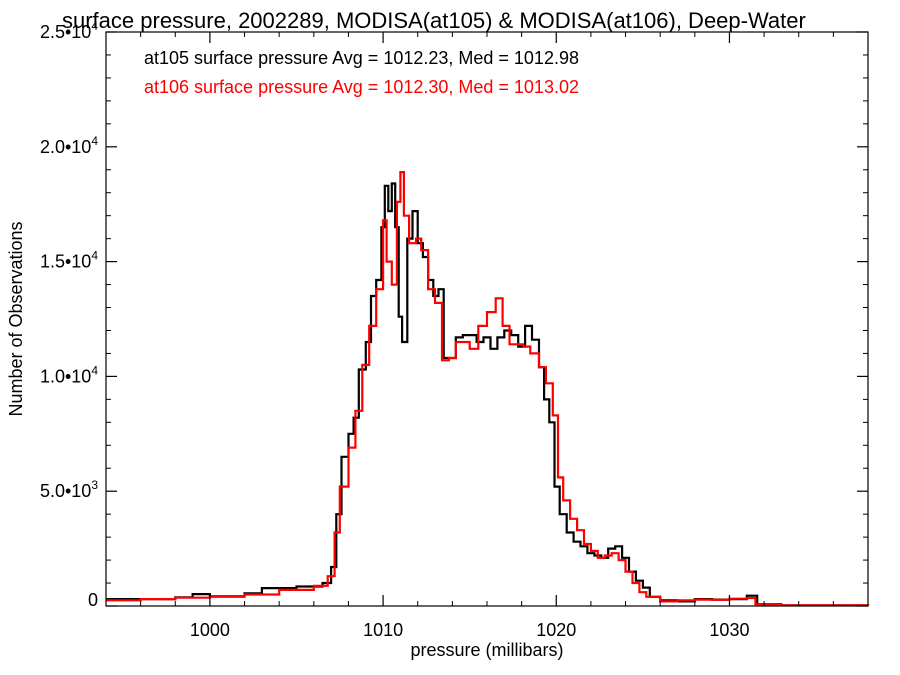 The height and width of the screenshot is (675, 900). What do you see at coordinates (486, 650) in the screenshot?
I see `x-axis-label: pressure (millibars)` at bounding box center [486, 650].